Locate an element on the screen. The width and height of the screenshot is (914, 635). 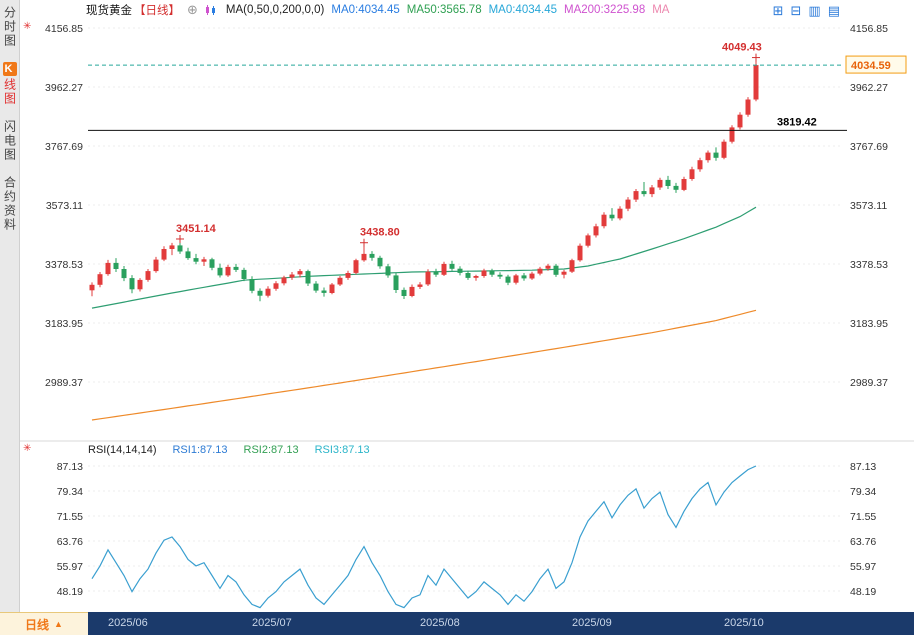
period-tag: 【日线】 is located at coordinates (157, 11).